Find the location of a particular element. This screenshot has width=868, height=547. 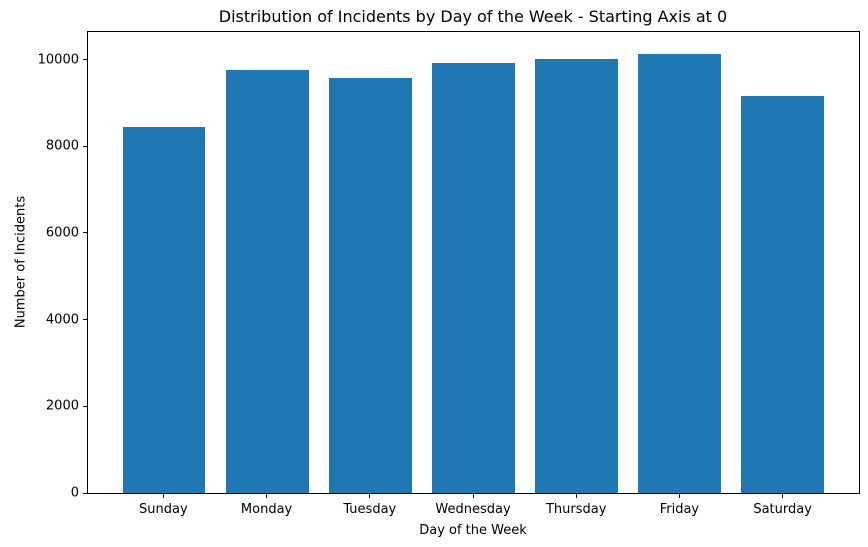

x-tick-label-monday: Monday is located at coordinates (266, 509).